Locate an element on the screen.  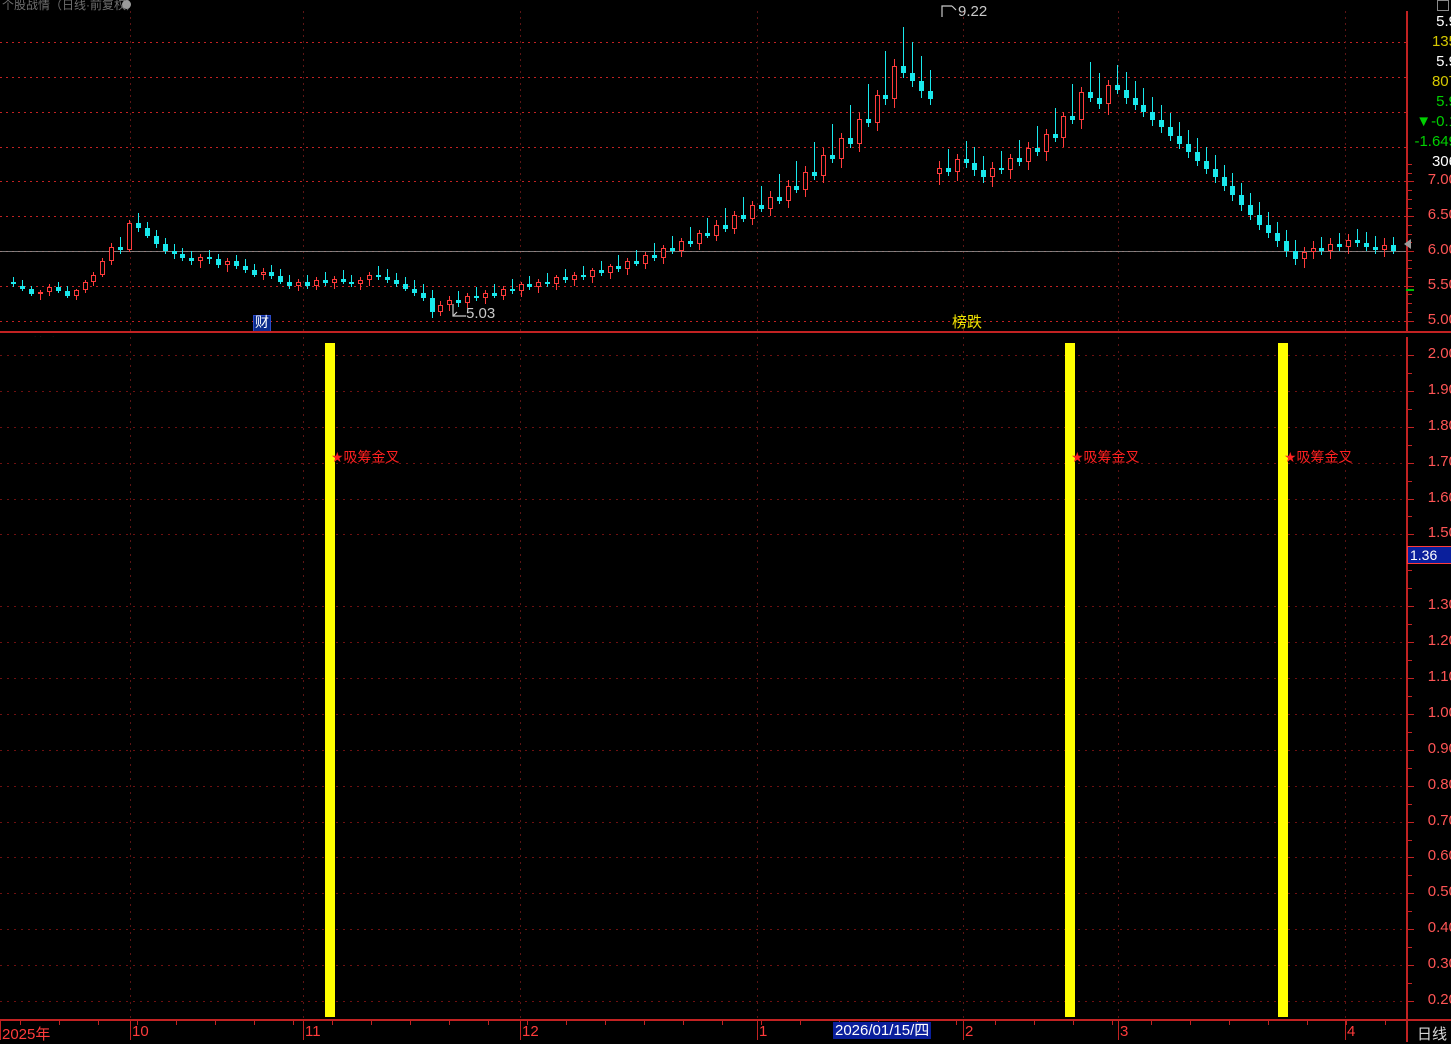
pane-divider is located at coordinates (725, 332).